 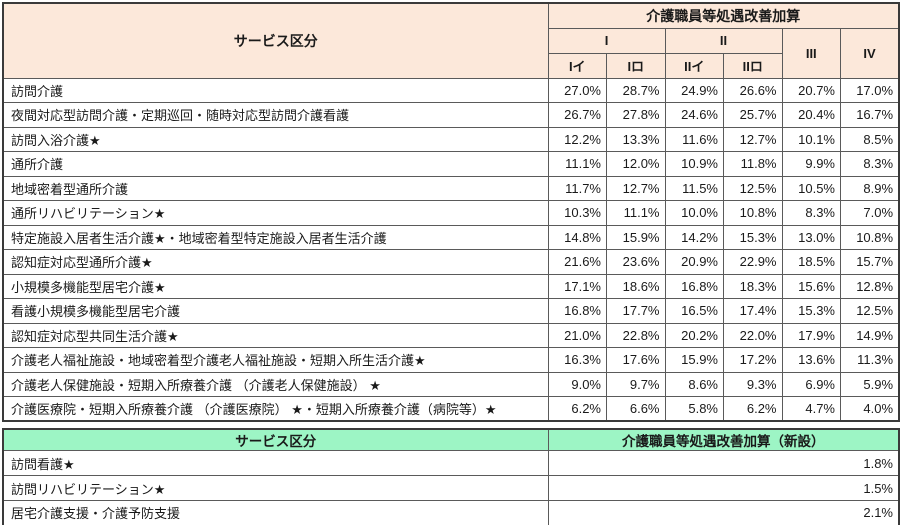 I want to click on table-row: 居宅介護支援・介護予防支援 2.1%, so click(x=451, y=512).